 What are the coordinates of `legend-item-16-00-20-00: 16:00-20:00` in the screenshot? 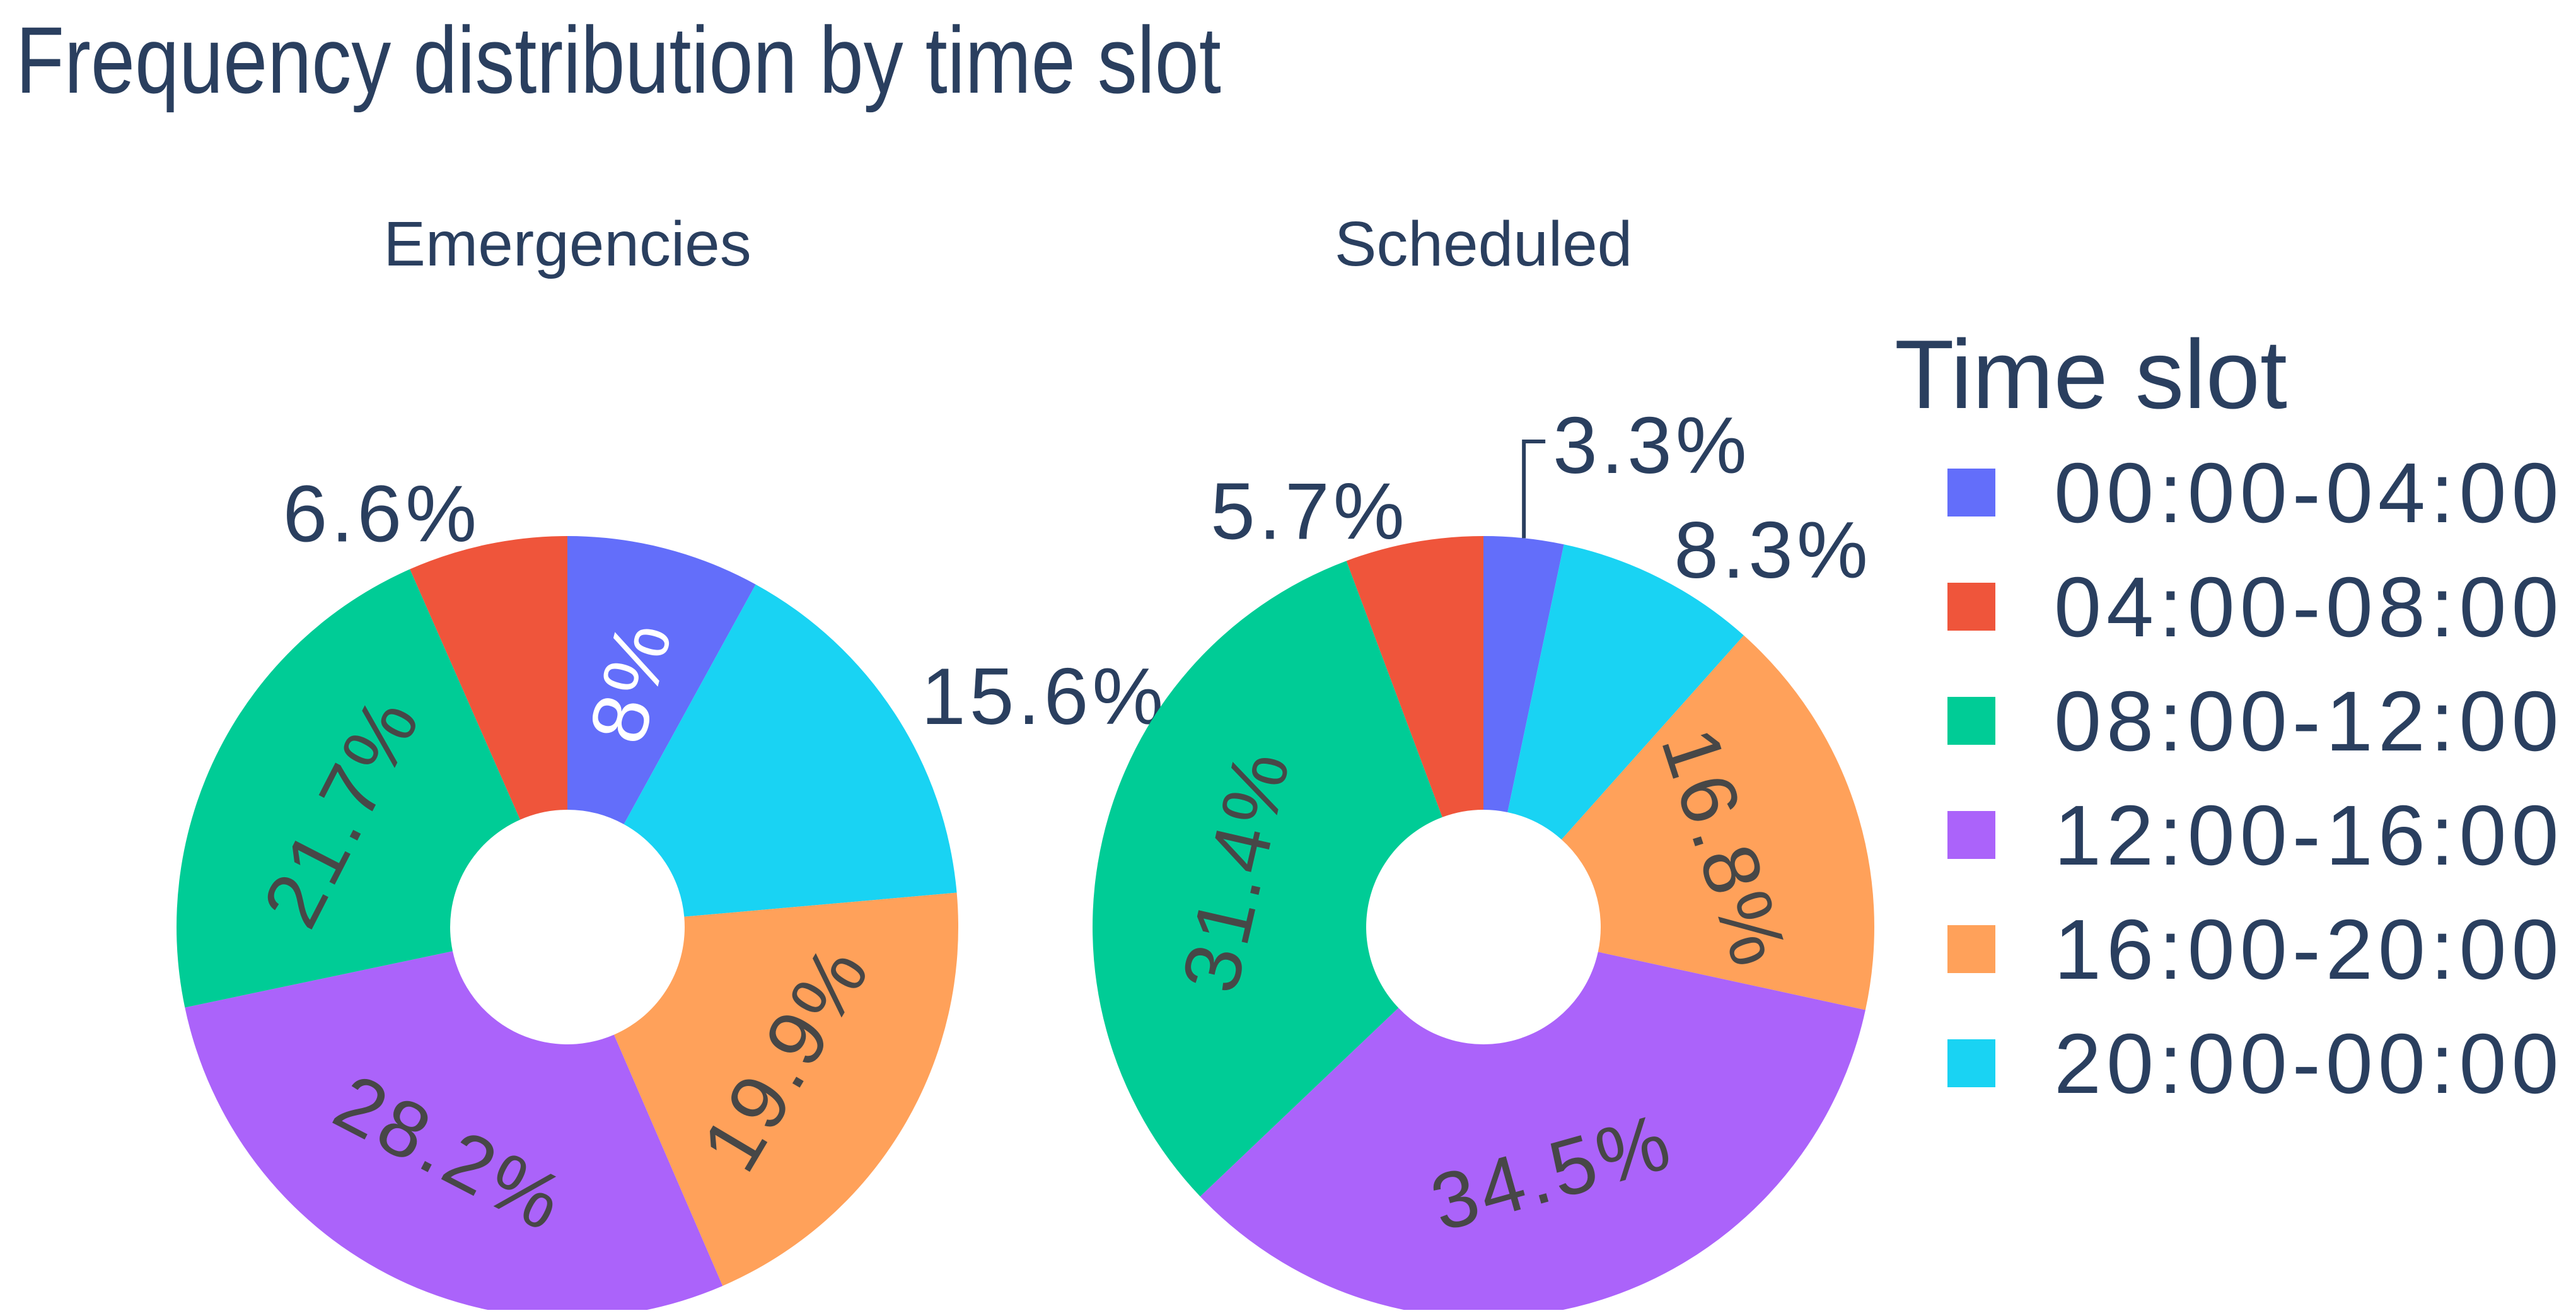 It's located at (2255, 949).